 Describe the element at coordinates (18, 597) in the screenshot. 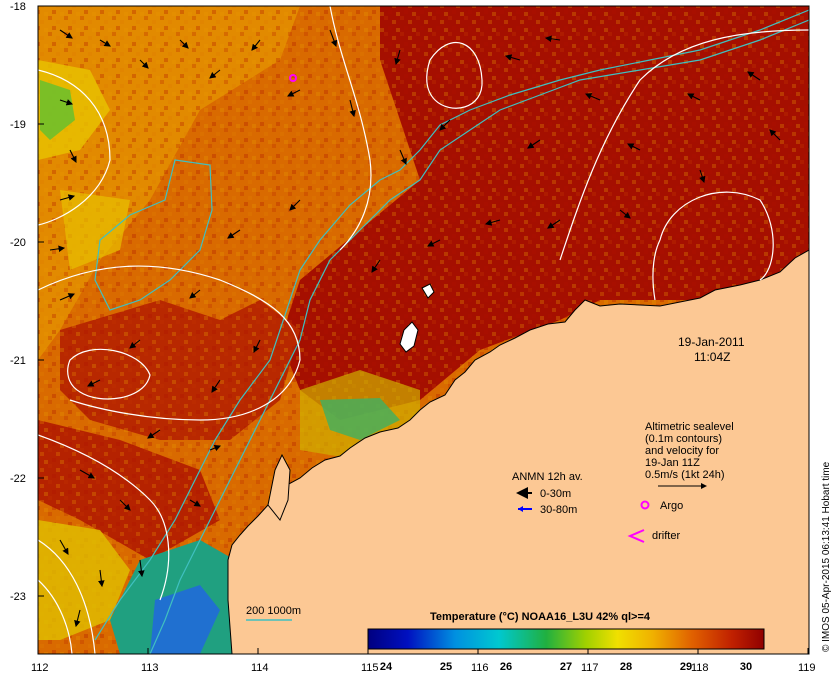

I see `lat-tick-label: -23` at that location.